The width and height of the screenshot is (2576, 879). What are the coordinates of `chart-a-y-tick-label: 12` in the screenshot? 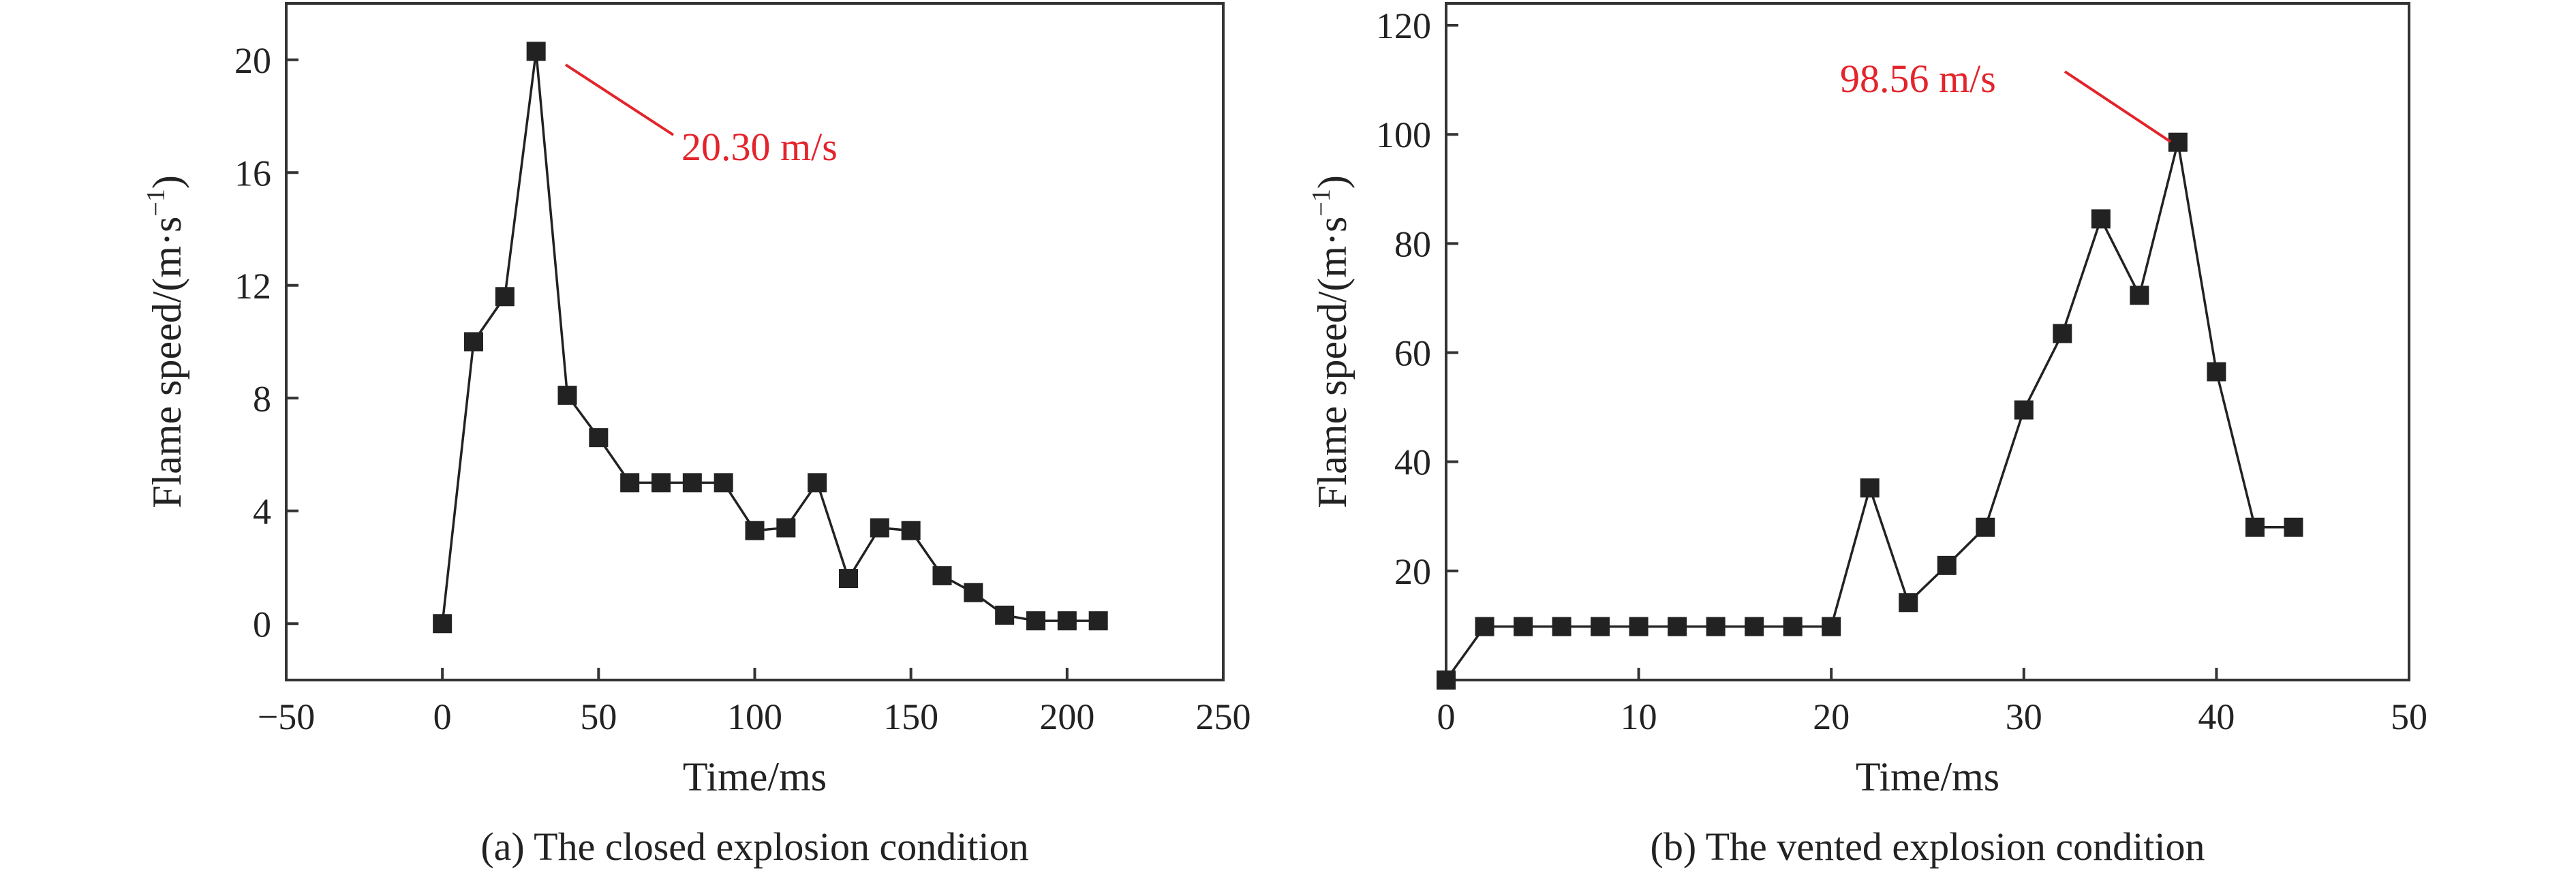 It's located at (253, 287).